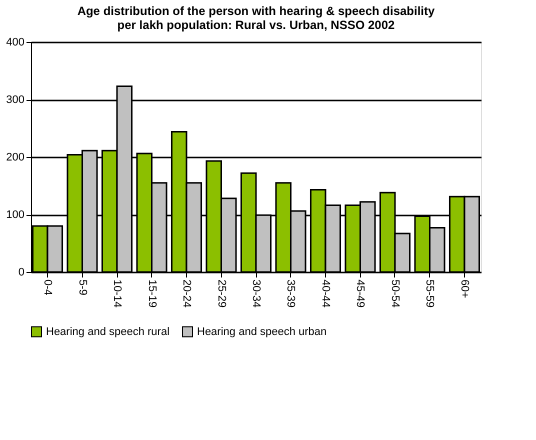  I want to click on x-tick-label: 10-14, so click(117, 294).